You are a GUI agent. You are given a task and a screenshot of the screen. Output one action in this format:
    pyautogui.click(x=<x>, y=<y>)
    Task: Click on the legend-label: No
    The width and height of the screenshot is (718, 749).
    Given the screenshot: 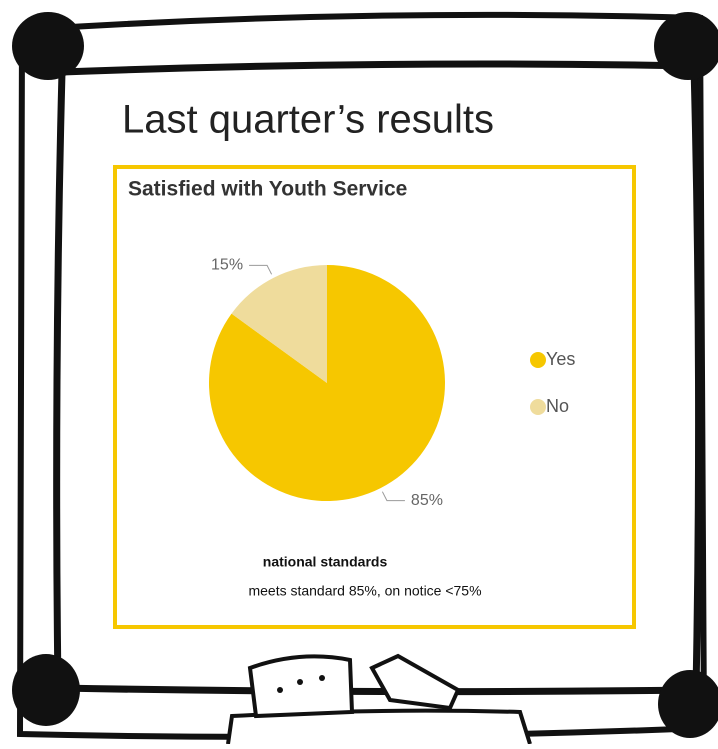 What is the action you would take?
    pyautogui.click(x=557, y=406)
    